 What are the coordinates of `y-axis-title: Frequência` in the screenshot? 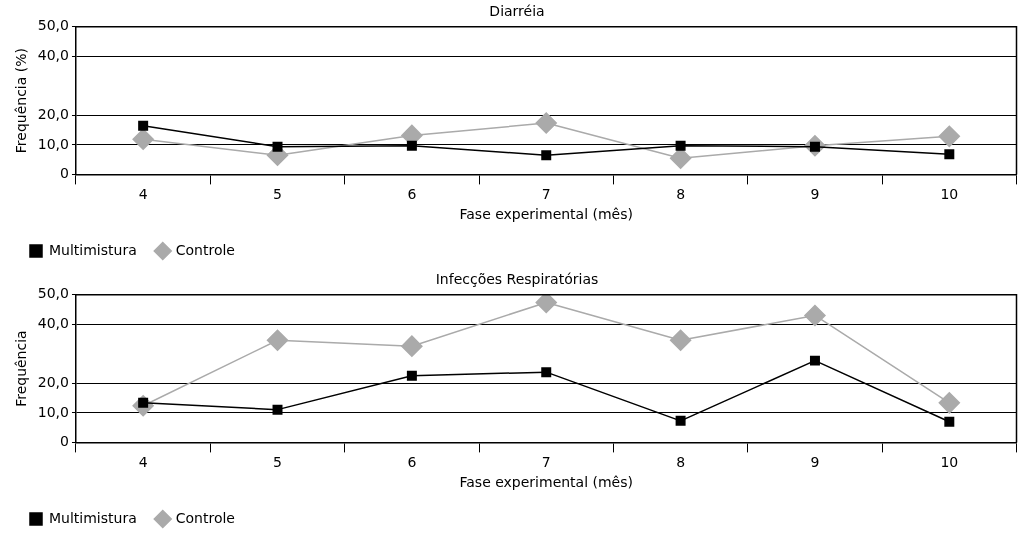 It's located at (21, 368).